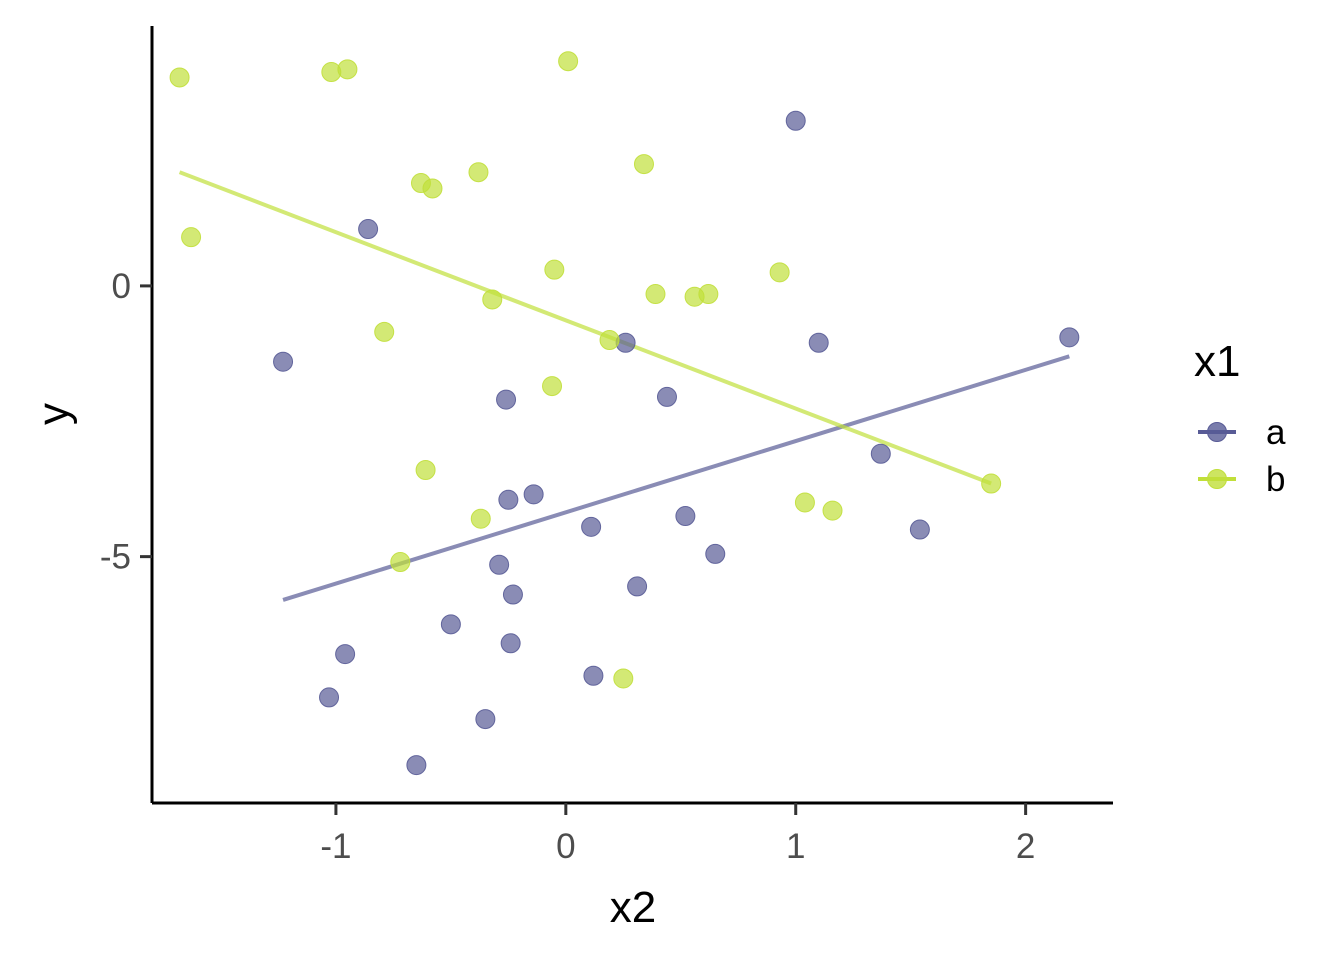 Image resolution: width=1344 pixels, height=960 pixels. I want to click on y-axis-ticks: -5 0, so click(126, 422).